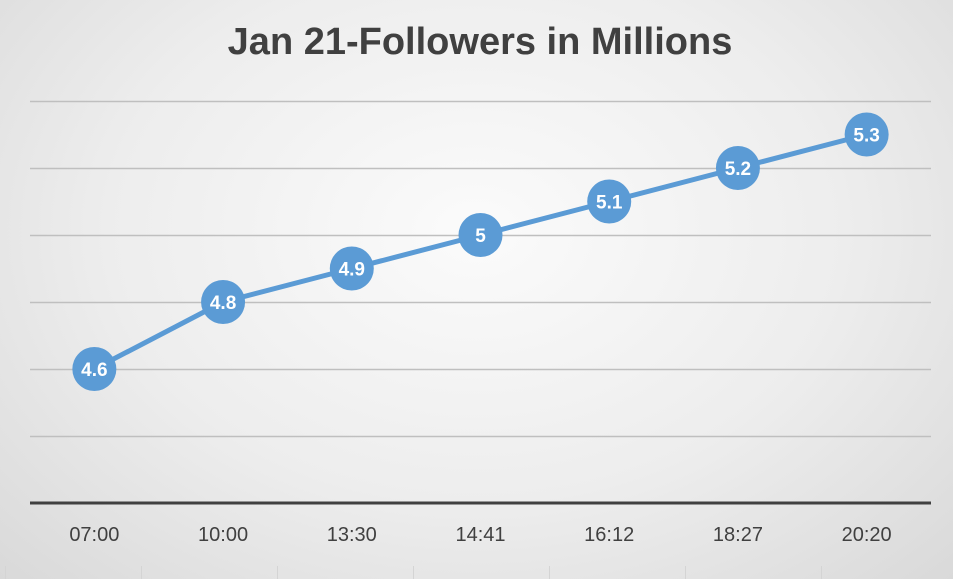 The image size is (953, 579). I want to click on data-label-4: 5.1, so click(609, 203).